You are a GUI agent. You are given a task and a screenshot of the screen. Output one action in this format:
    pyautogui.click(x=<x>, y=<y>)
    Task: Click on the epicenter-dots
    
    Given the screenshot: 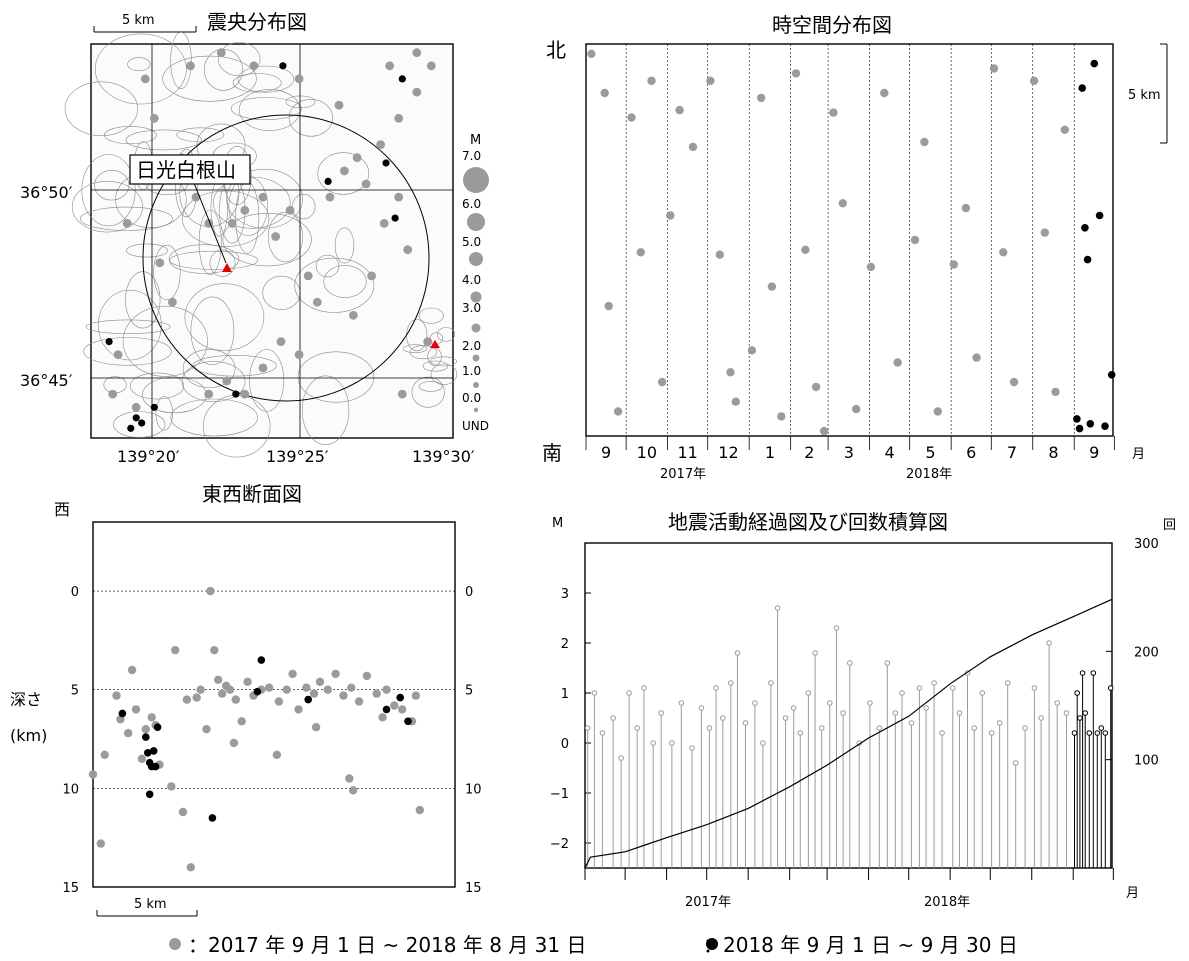 What is the action you would take?
    pyautogui.click(x=270, y=240)
    